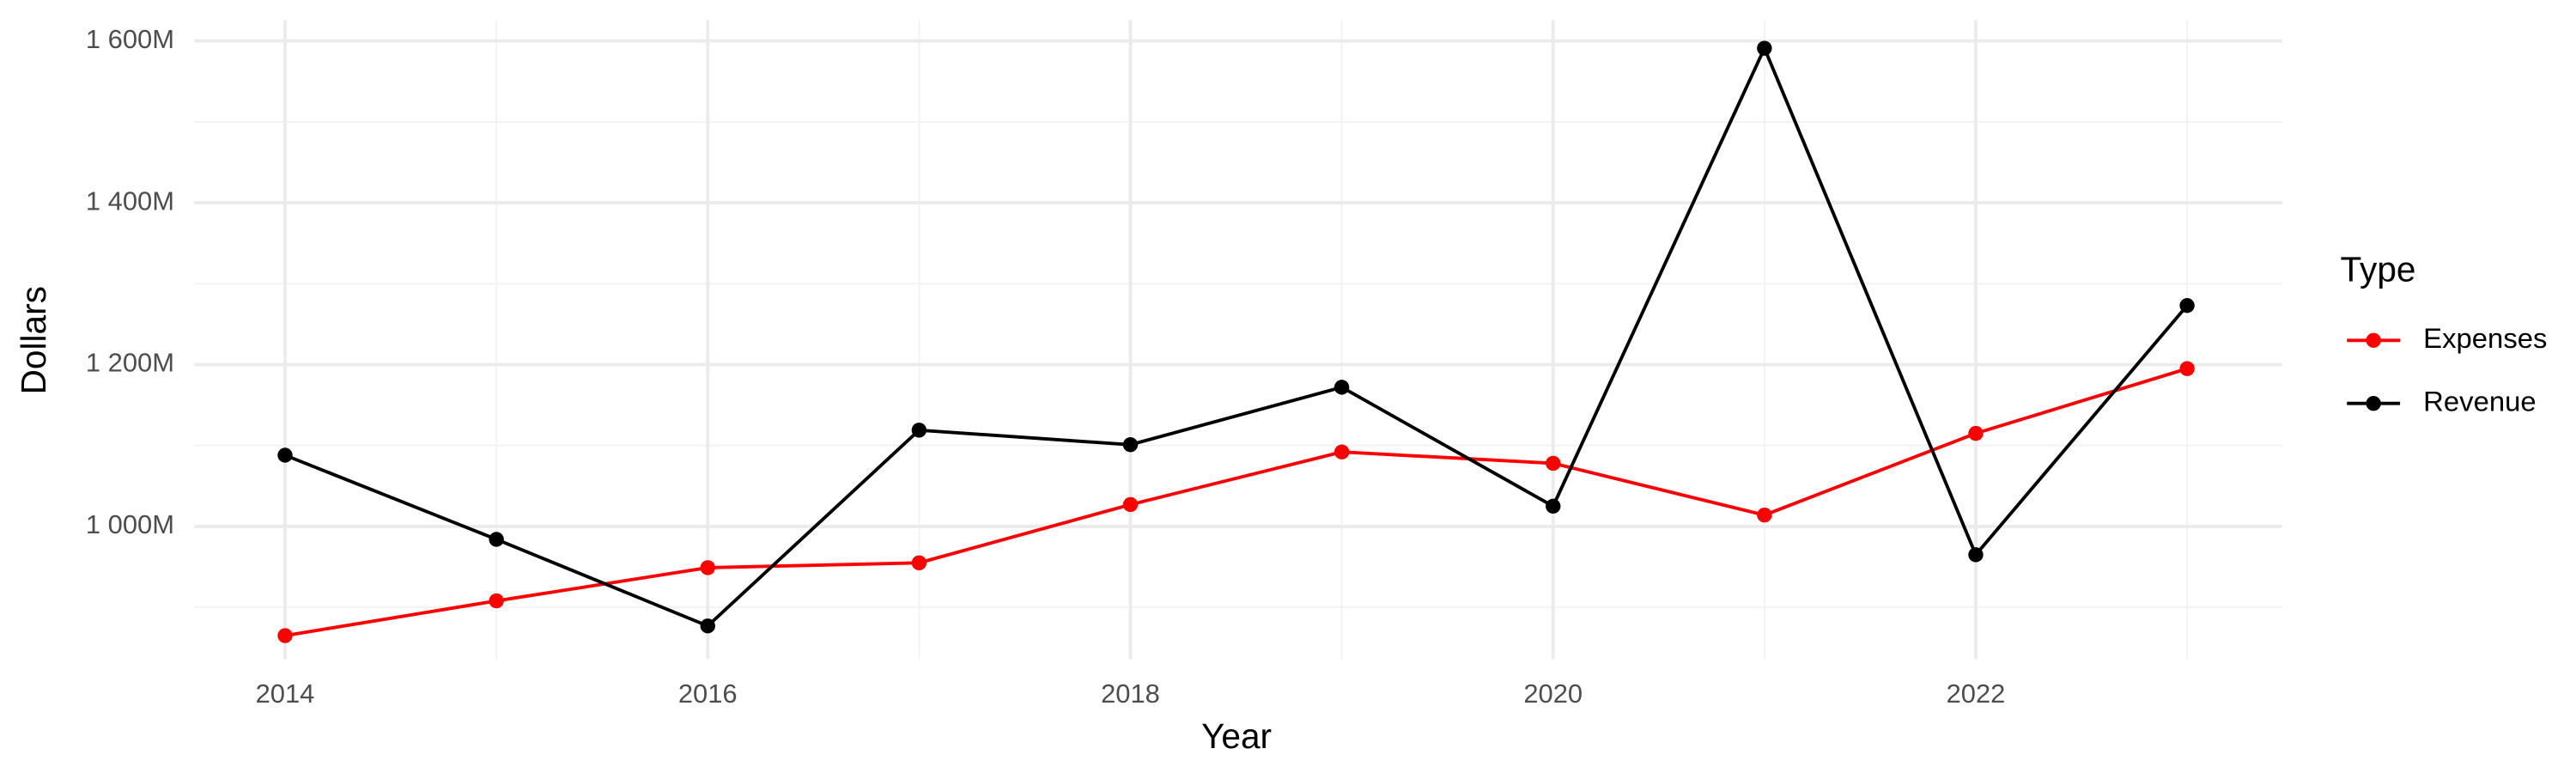 The width and height of the screenshot is (2576, 773). Describe the element at coordinates (2485, 338) in the screenshot. I see `legend-label: Expenses` at that location.